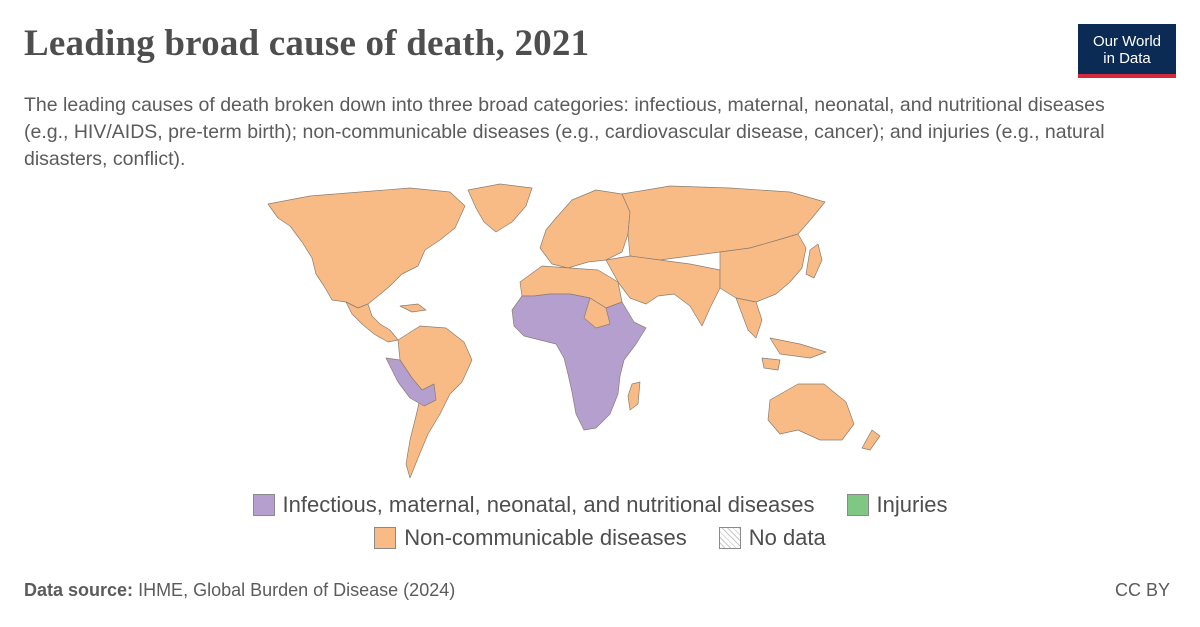 This screenshot has height=627, width=1200. I want to click on legend-label-no-data: No data, so click(787, 537).